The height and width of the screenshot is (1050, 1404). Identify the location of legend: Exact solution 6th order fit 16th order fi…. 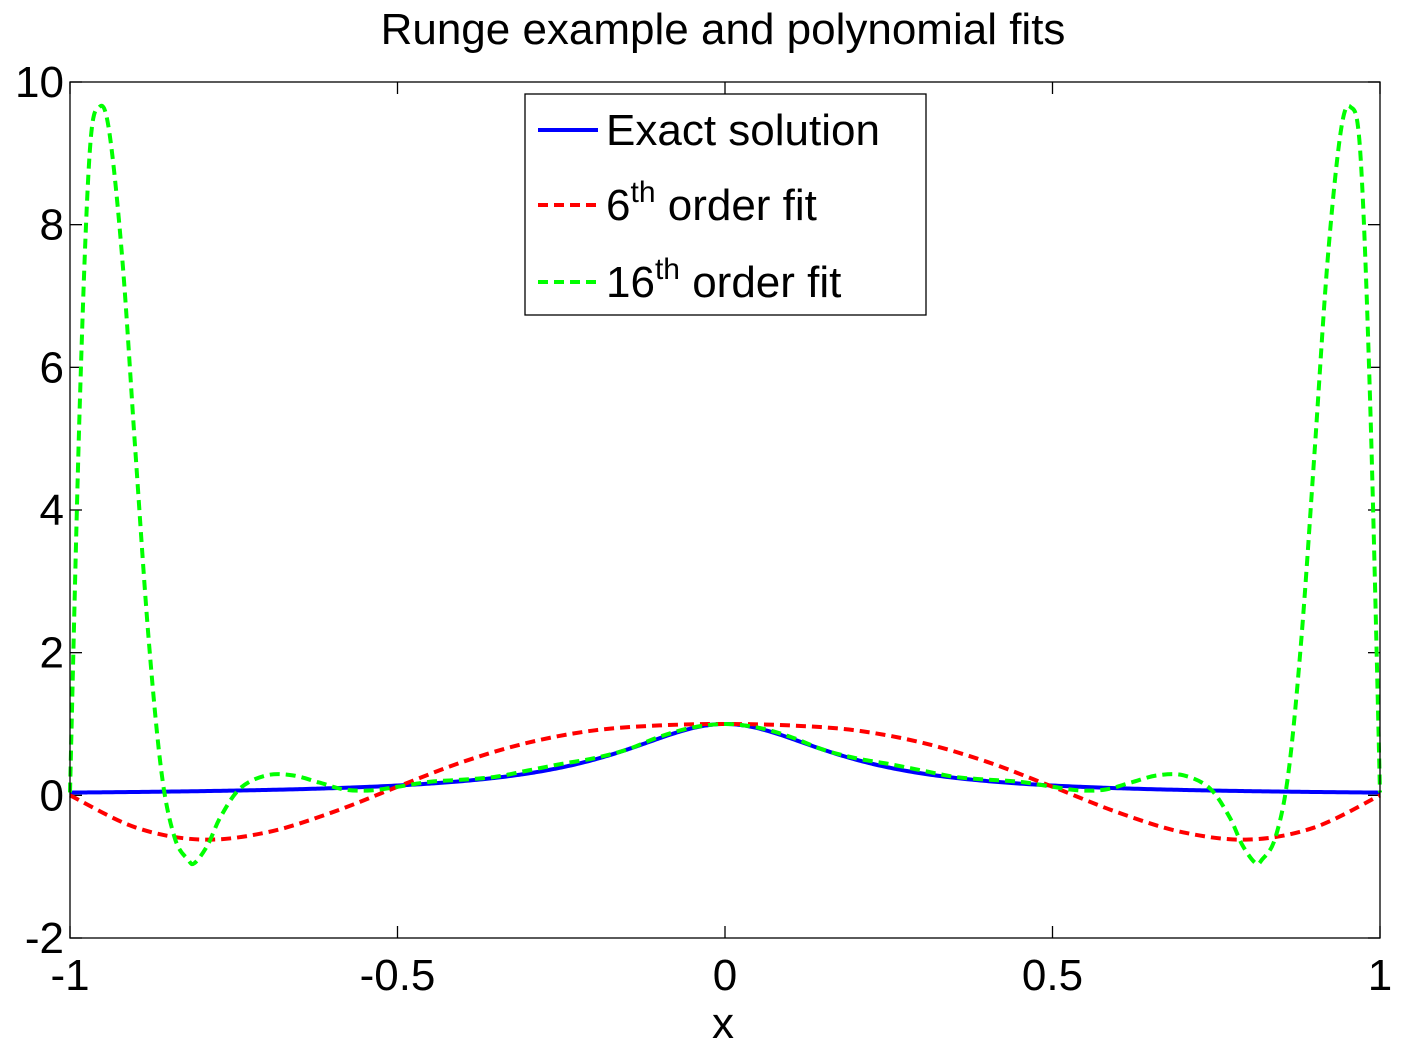
(725, 204).